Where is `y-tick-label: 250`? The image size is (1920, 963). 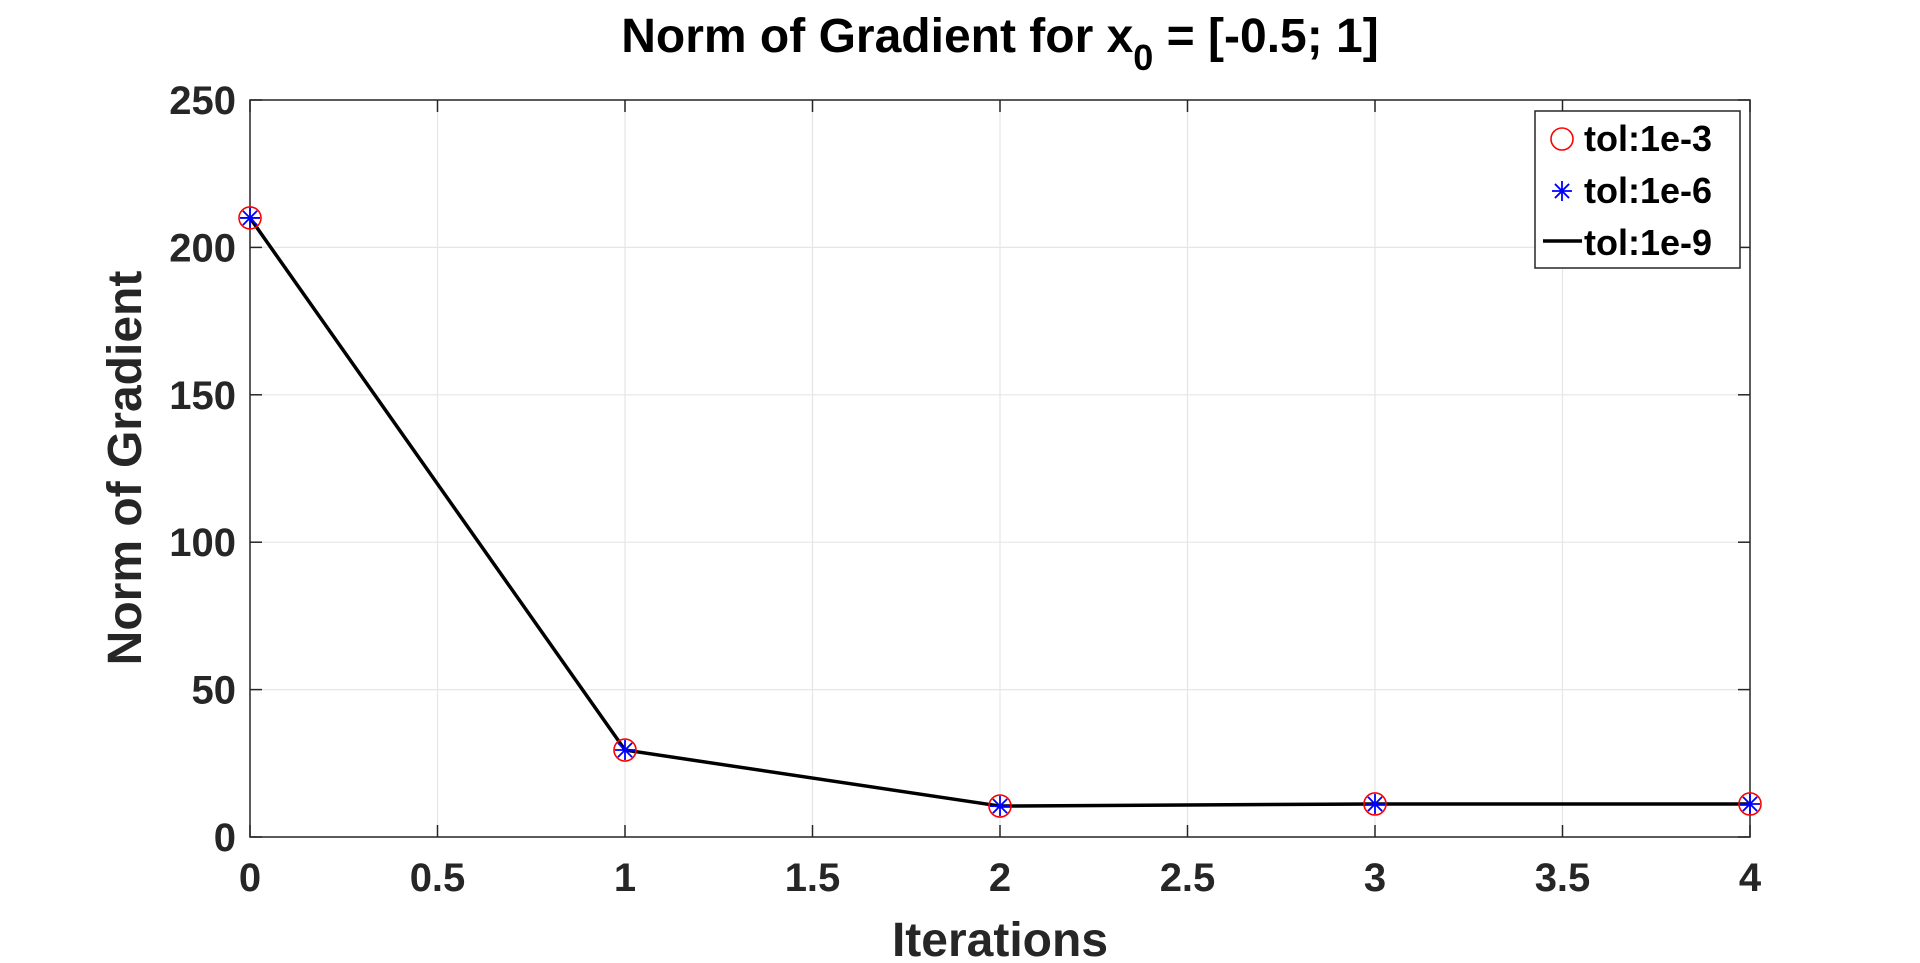
y-tick-label: 250 is located at coordinates (202, 101).